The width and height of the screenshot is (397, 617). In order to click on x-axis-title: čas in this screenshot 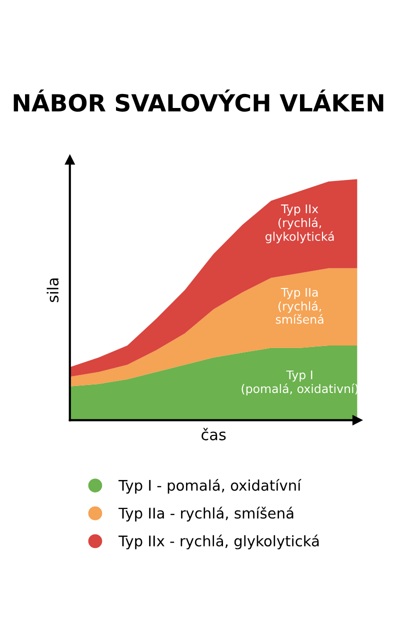, I will do `click(214, 434)`.